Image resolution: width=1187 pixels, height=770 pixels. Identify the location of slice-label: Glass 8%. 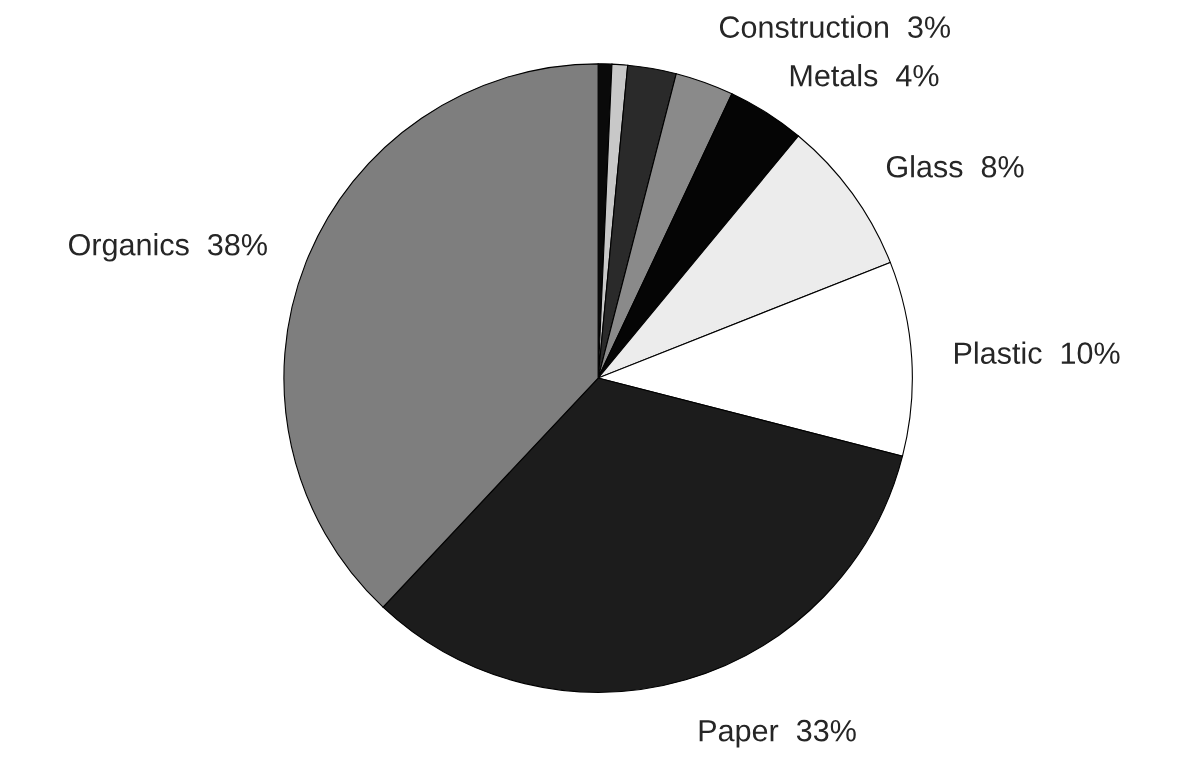
(955, 166).